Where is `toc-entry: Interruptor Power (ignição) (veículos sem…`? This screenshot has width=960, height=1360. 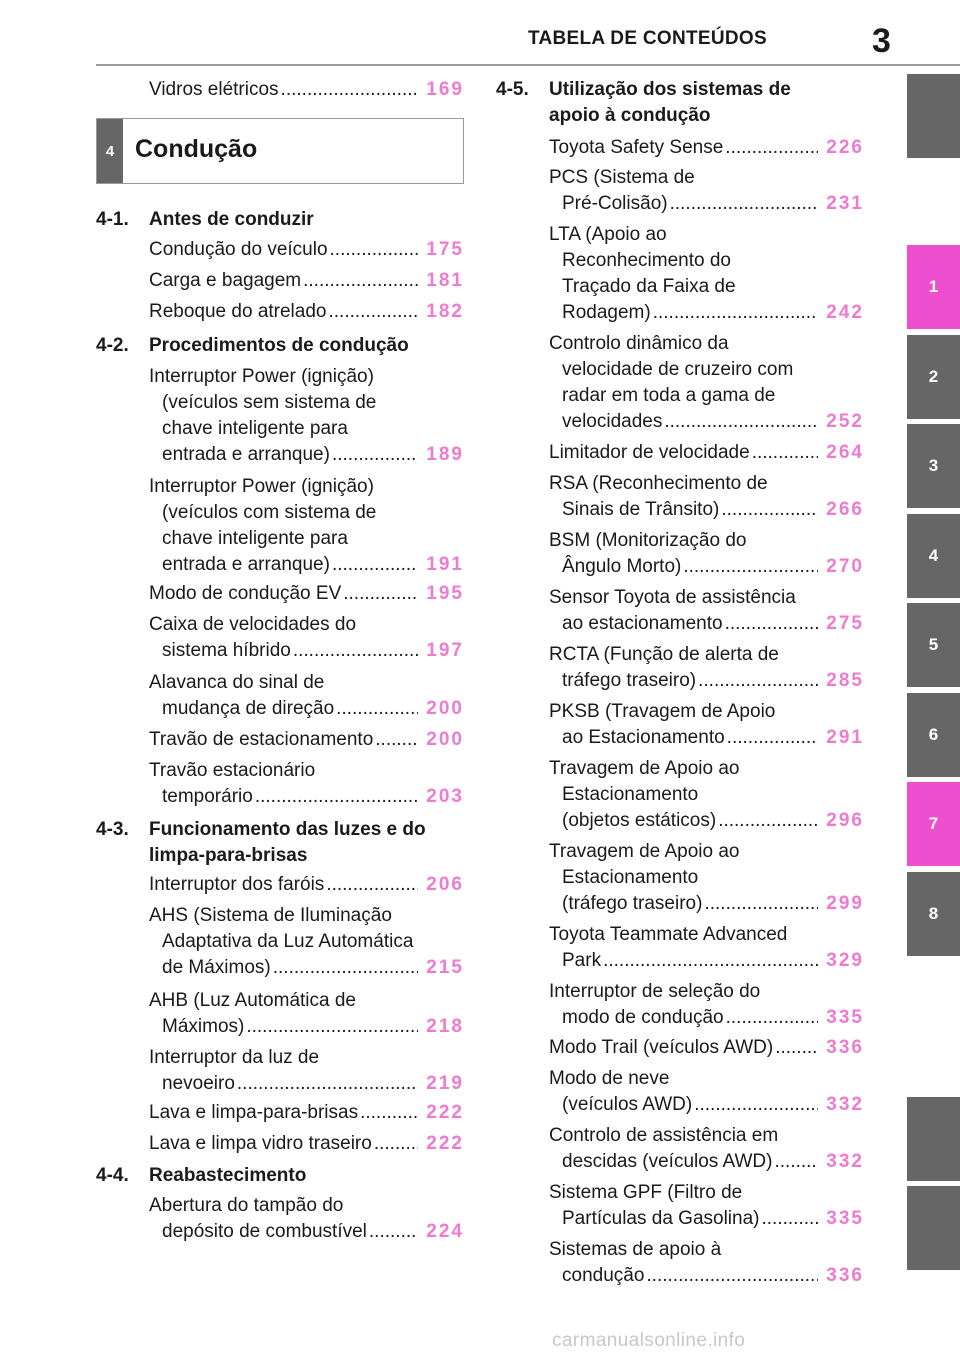
toc-entry: Interruptor Power (ignição) (veículos sem… is located at coordinates (280, 416).